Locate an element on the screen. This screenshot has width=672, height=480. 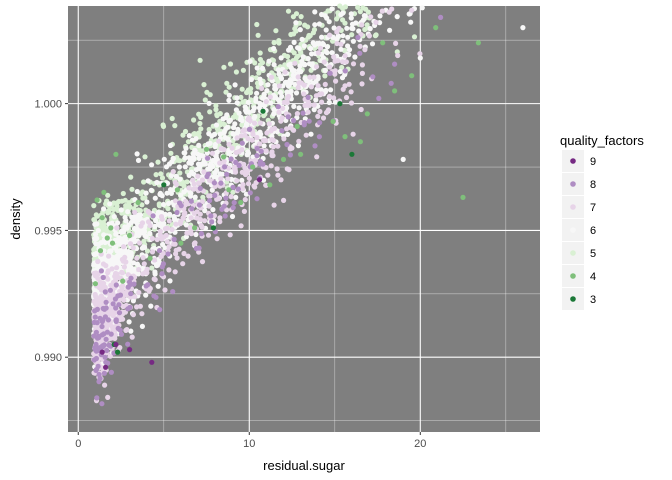
x-axis-ticks: 0 10 20 is located at coordinates (250, 441).